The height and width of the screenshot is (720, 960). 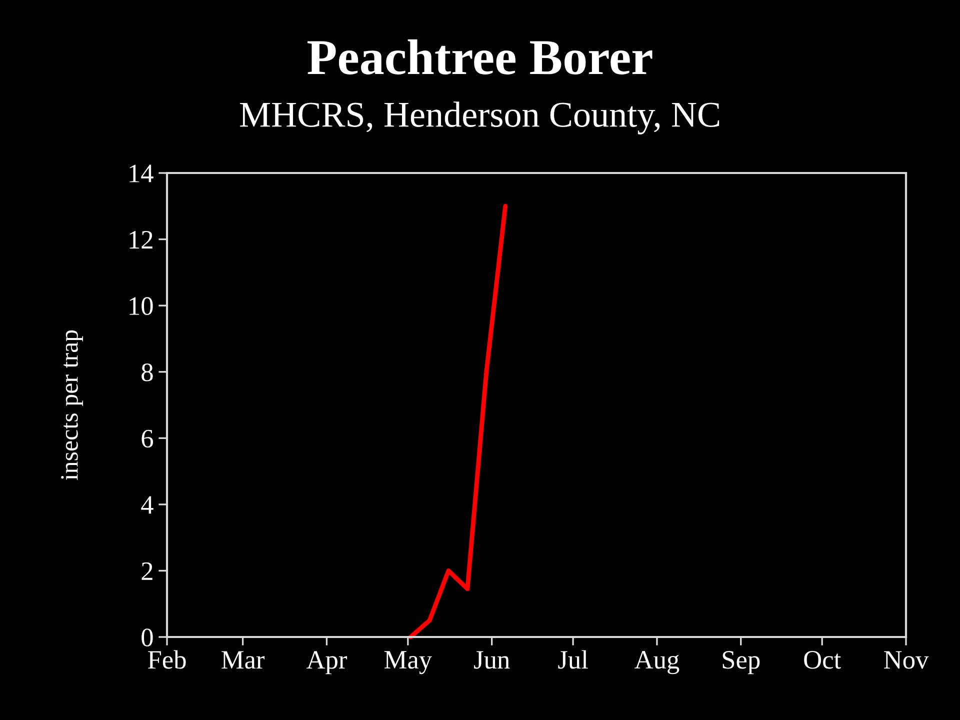 What do you see at coordinates (480, 118) in the screenshot?
I see `chart-subtitle: MHCRS, Henderson County, NC` at bounding box center [480, 118].